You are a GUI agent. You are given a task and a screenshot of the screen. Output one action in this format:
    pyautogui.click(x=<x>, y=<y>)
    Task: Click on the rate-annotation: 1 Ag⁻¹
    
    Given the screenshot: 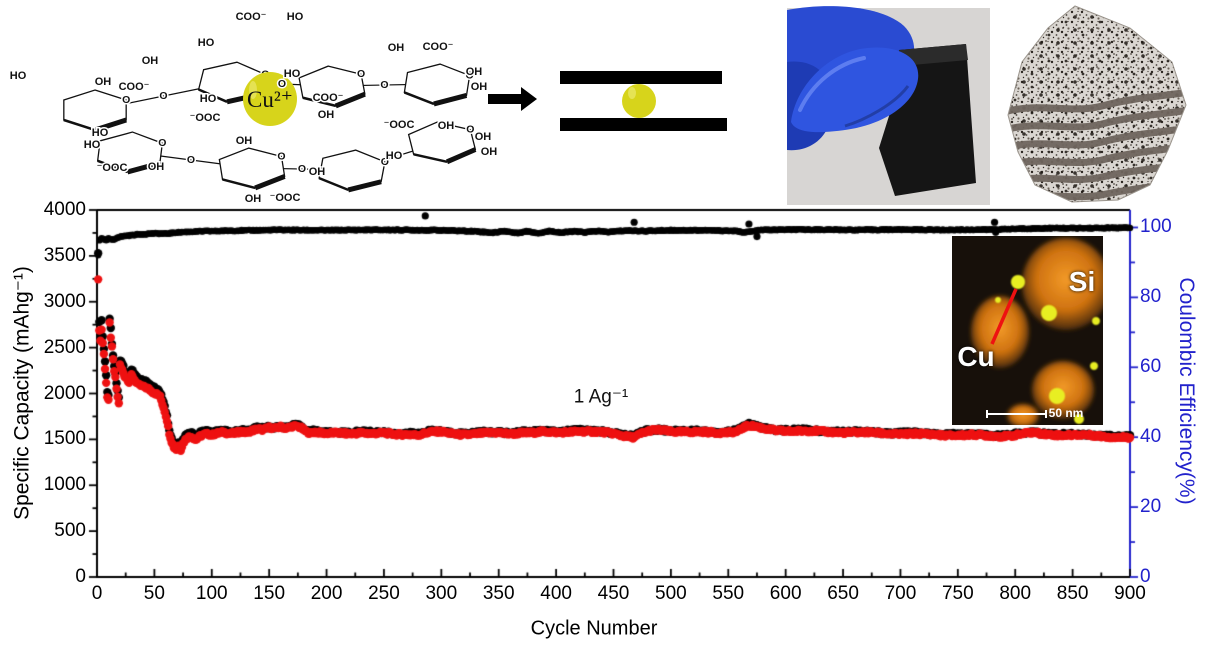 What is the action you would take?
    pyautogui.click(x=601, y=397)
    